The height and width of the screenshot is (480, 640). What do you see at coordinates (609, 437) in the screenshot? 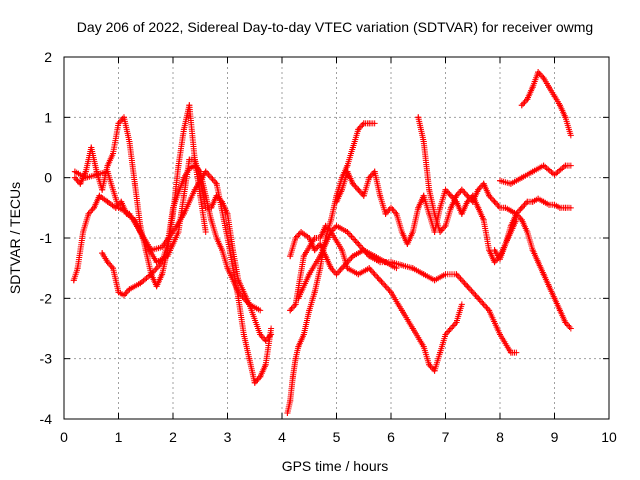
I see `x-tick-label: 10` at bounding box center [609, 437].